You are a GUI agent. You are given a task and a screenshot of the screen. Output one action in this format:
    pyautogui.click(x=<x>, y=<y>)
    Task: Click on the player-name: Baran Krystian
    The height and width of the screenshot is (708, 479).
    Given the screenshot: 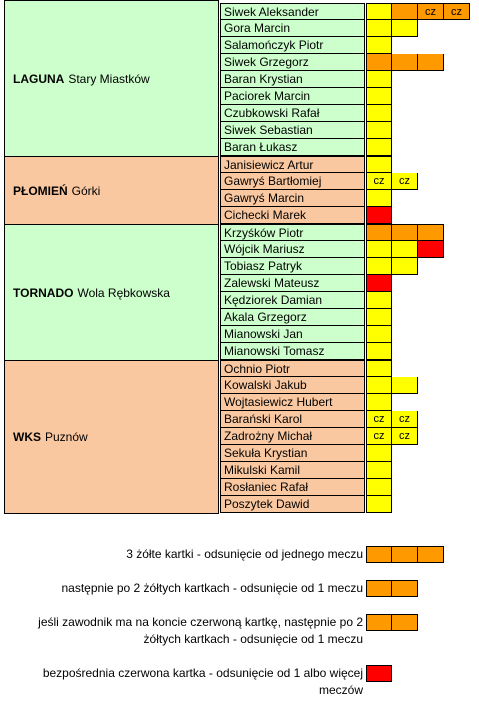 What is the action you would take?
    pyautogui.click(x=292, y=79)
    